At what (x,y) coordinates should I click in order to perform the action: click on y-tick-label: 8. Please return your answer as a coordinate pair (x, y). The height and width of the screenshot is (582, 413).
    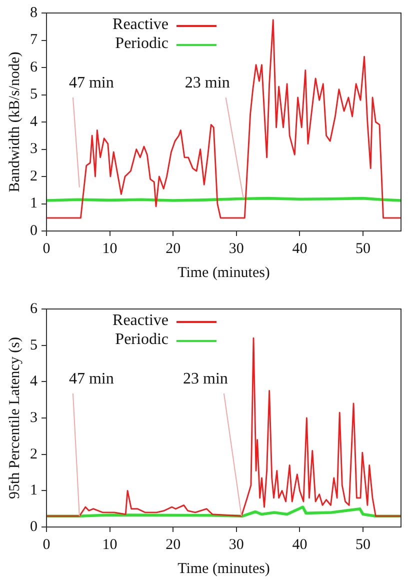
    Looking at the image, I should click on (34, 12).